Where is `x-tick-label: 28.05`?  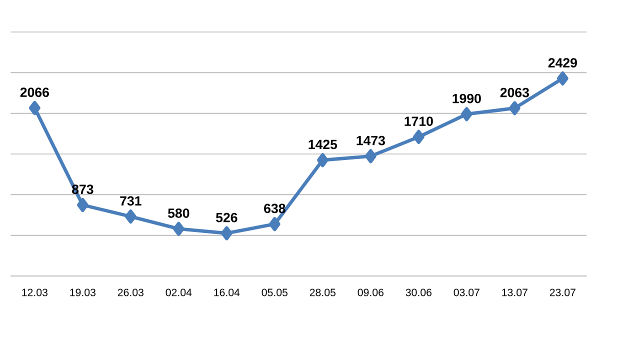 x-tick-label: 28.05 is located at coordinates (323, 292).